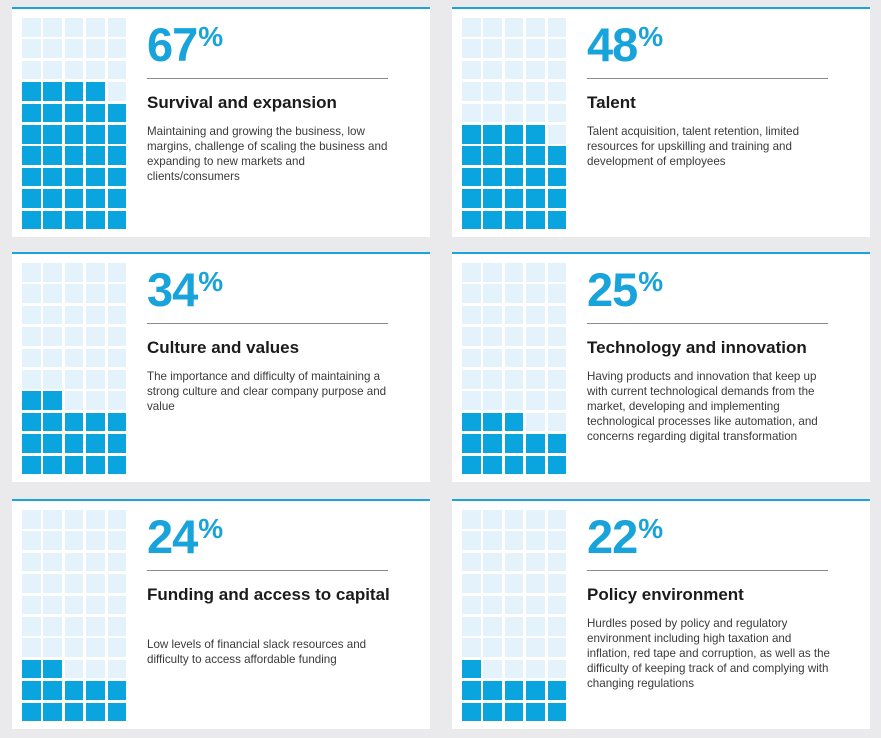  Describe the element at coordinates (185, 289) in the screenshot. I see `percent-value: 34%` at that location.